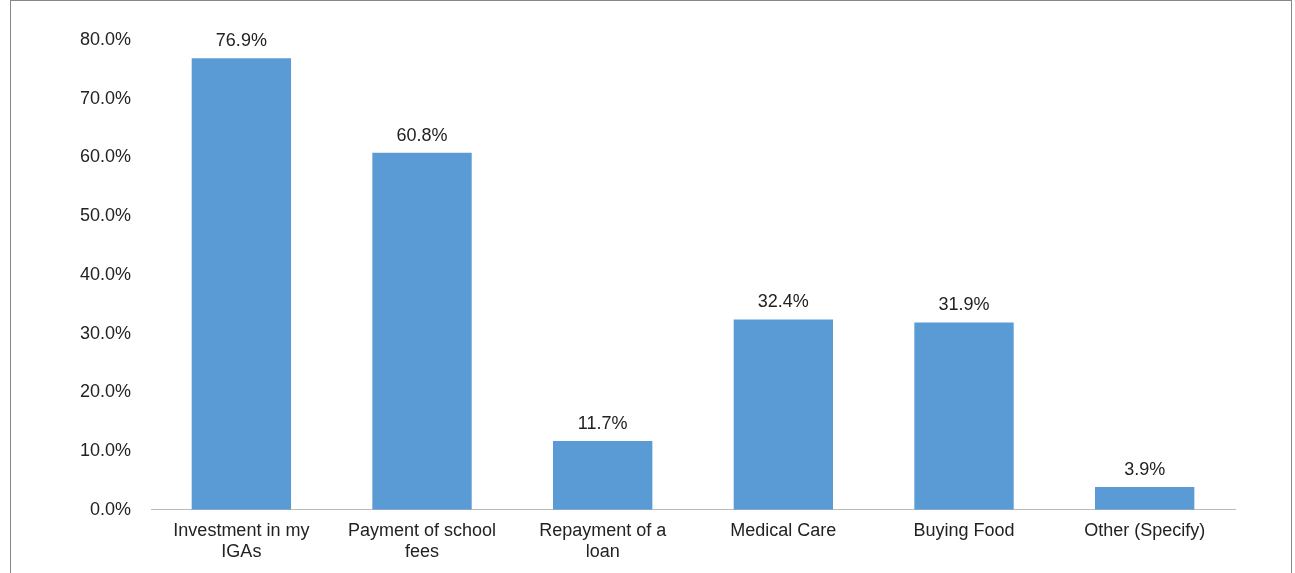 This screenshot has height=573, width=1295. Describe the element at coordinates (964, 529) in the screenshot. I see `x-tick-label: Buying Food` at that location.